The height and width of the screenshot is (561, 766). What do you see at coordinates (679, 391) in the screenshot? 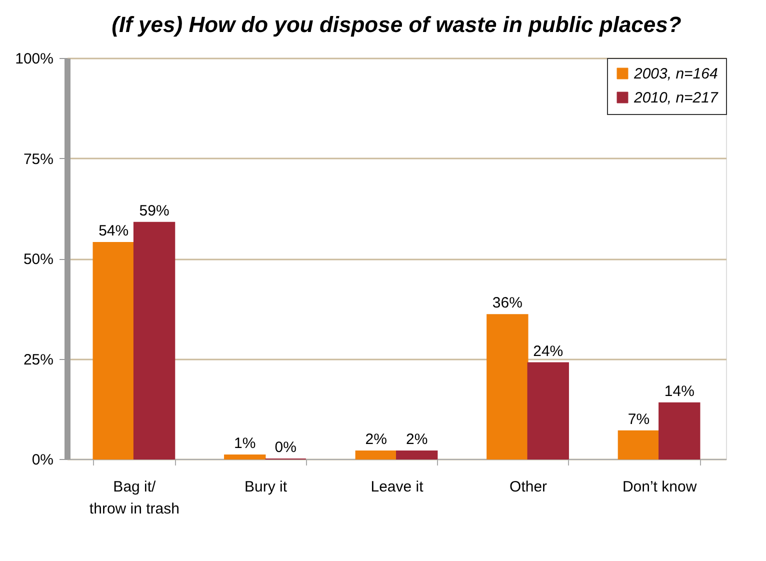
I see `data-label: 14%` at bounding box center [679, 391].